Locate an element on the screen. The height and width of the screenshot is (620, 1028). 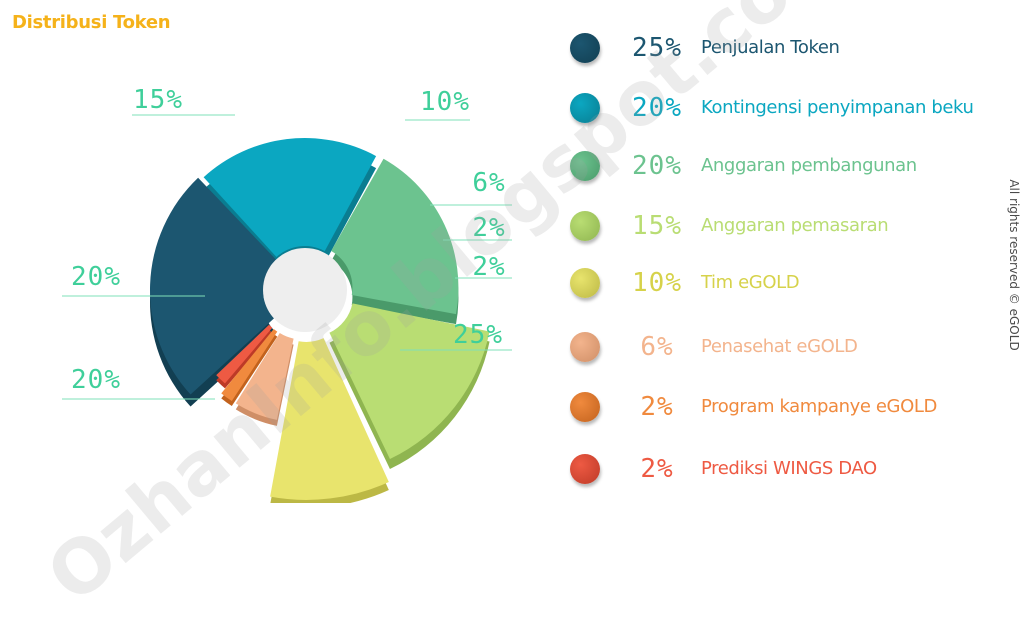
pie-slice-anggaran-pembangunan is located at coordinates (395, 236).